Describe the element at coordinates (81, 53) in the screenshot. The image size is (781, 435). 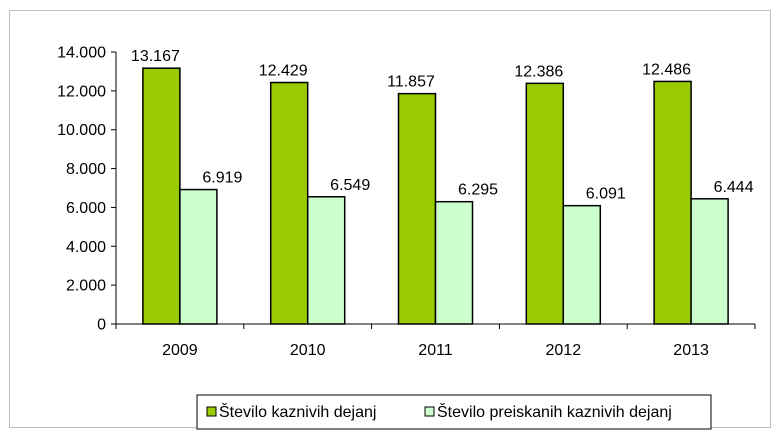
I see `y-tick-label: 14.000` at that location.